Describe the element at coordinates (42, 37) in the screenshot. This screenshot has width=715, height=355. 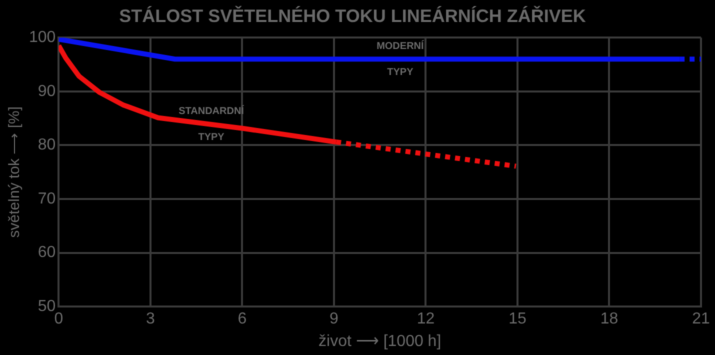
I see `y-tick-label: 100` at that location.